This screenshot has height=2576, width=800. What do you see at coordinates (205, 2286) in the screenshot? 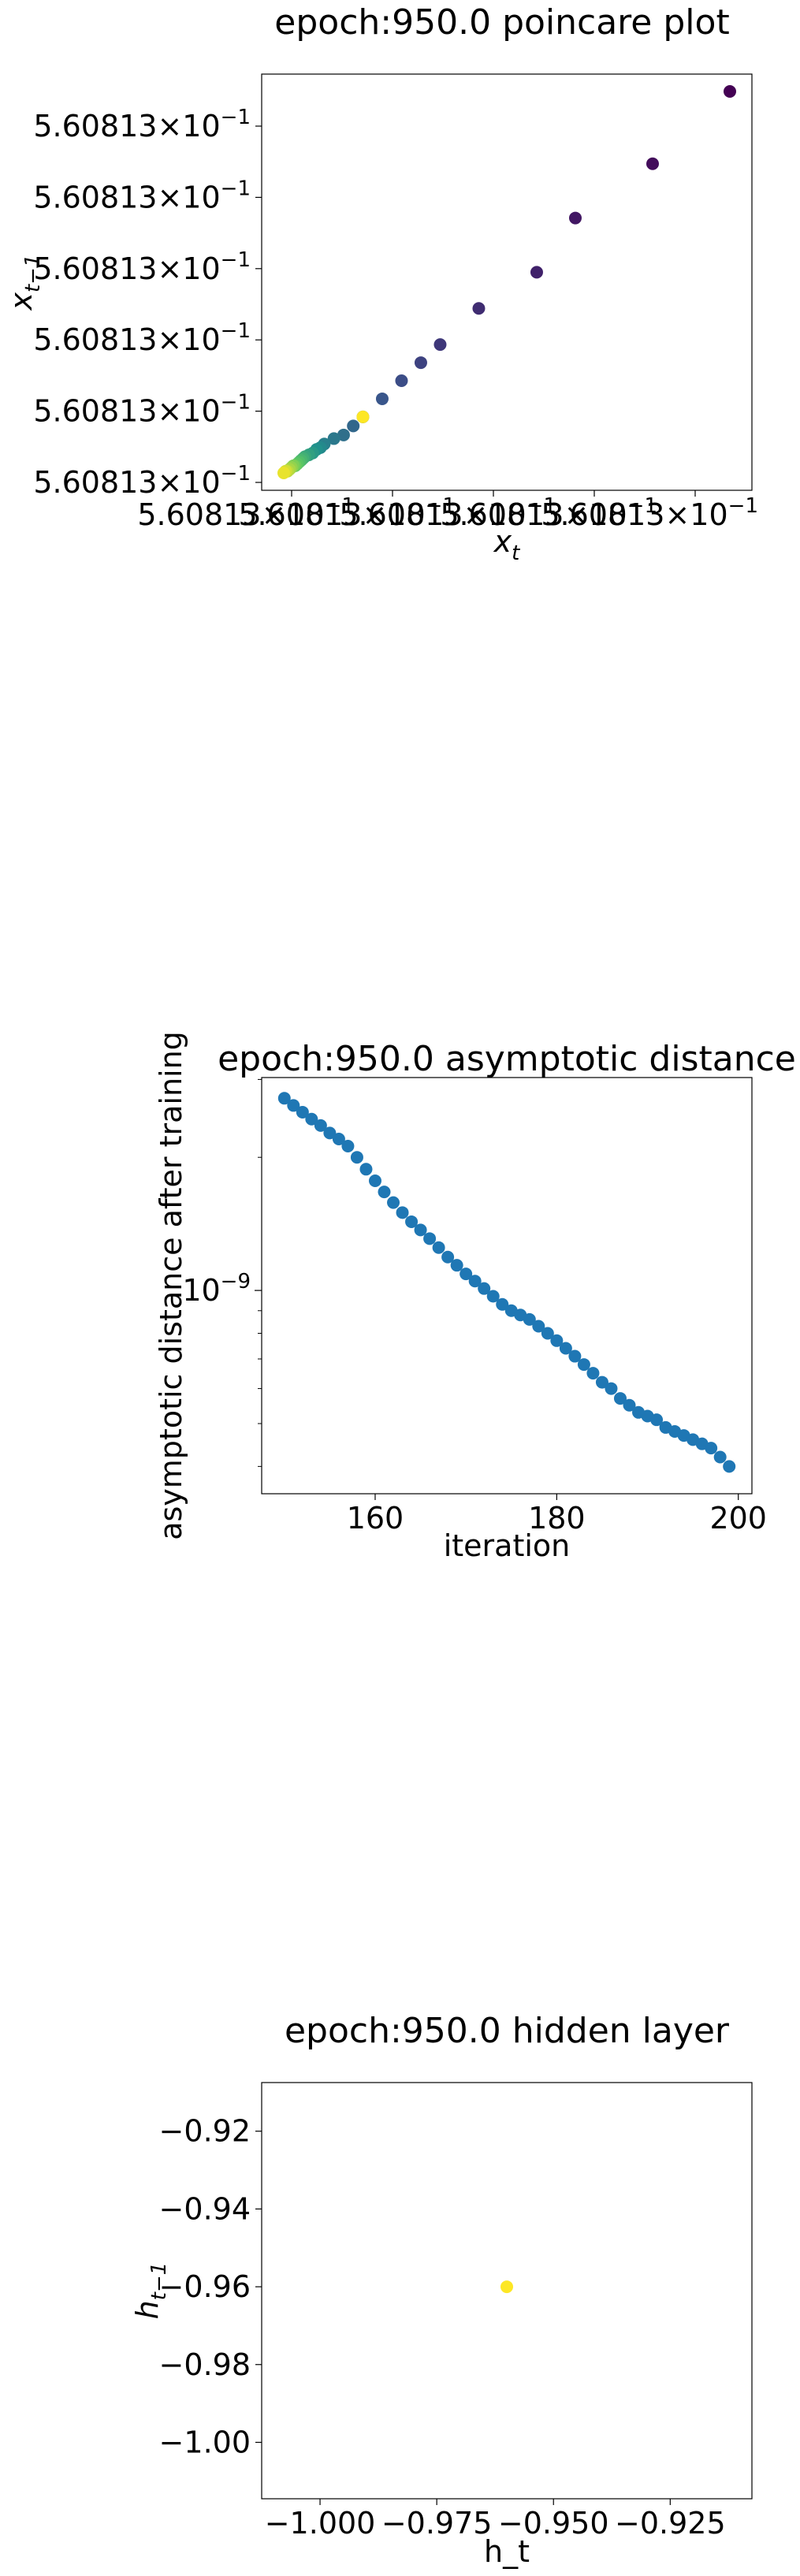
I see `hidden-layer-y-tick-label: −0.96` at bounding box center [205, 2286].